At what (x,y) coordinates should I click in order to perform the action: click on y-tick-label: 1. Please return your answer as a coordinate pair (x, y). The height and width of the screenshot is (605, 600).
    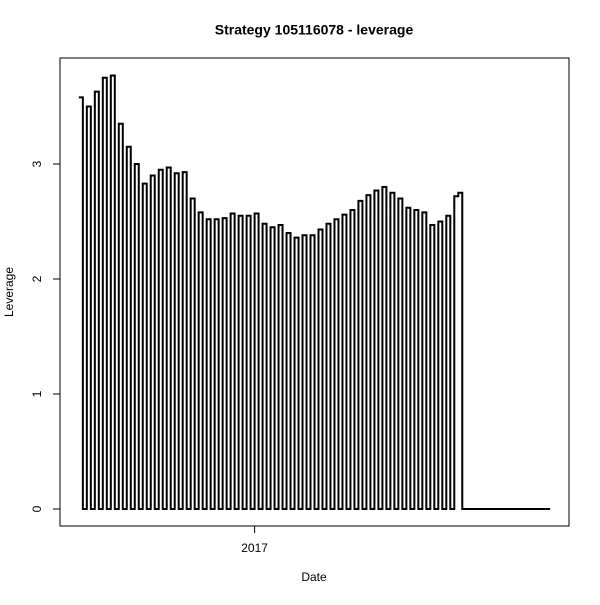
    Looking at the image, I should click on (37, 393).